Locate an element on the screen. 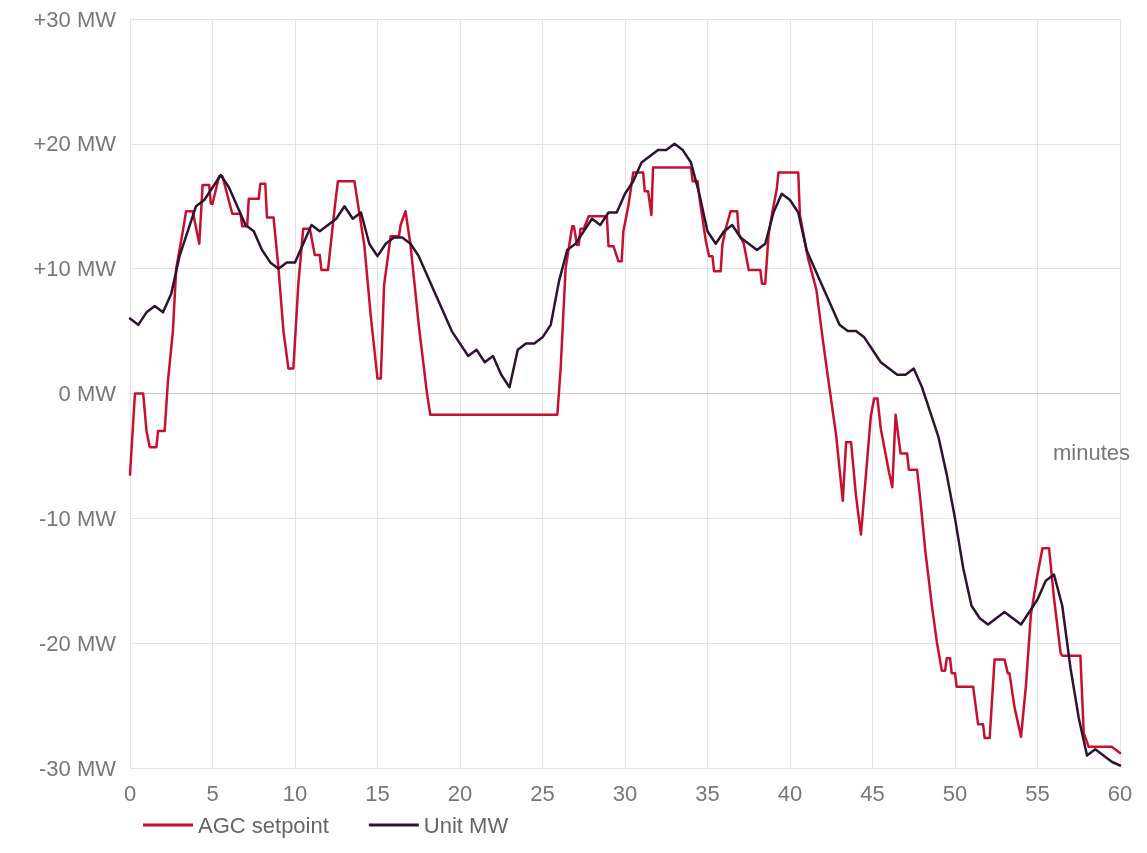 The width and height of the screenshot is (1147, 853). x-tick-label: 40 is located at coordinates (790, 793).